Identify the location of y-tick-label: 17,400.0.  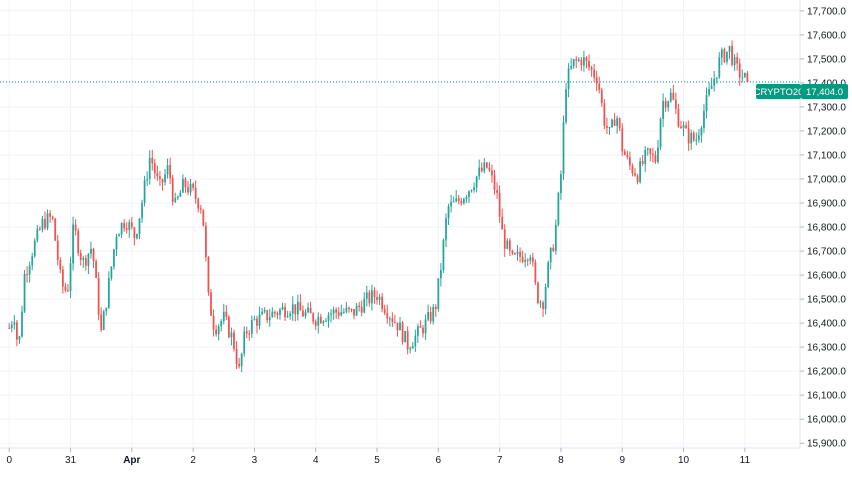
(826, 83).